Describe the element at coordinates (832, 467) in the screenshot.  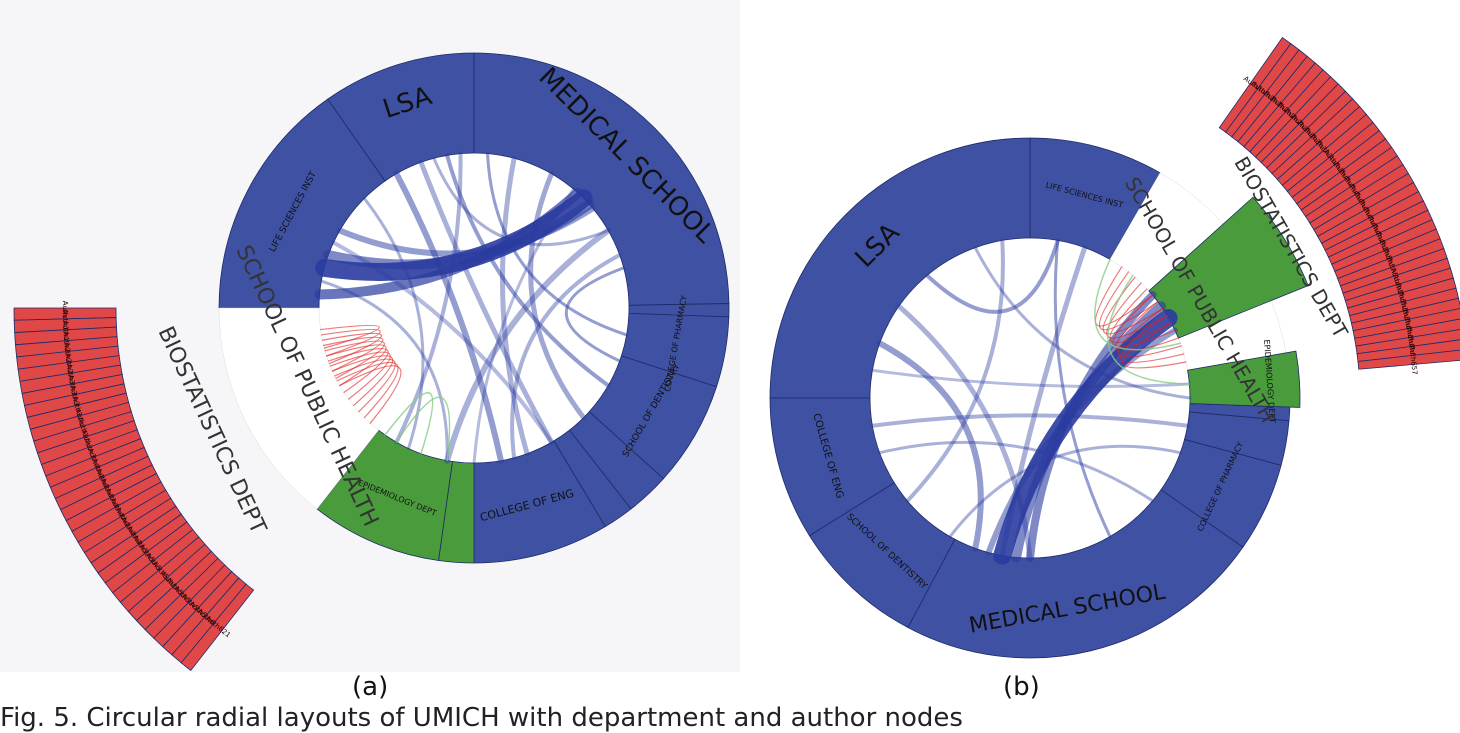
I see `unit-college-eng-b` at that location.